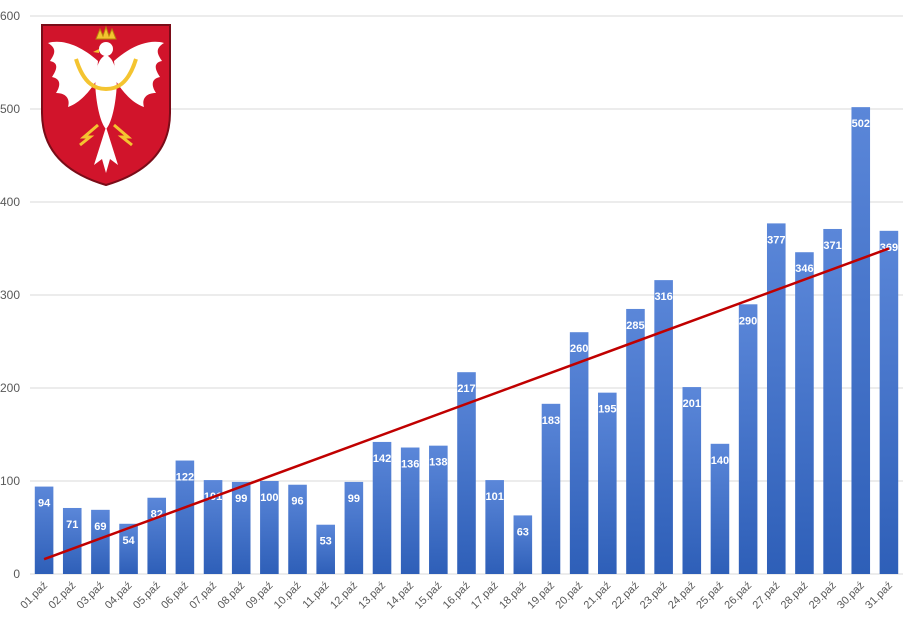 This screenshot has width=909, height=634. What do you see at coordinates (607, 410) in the screenshot?
I see `data-label: 195` at bounding box center [607, 410].